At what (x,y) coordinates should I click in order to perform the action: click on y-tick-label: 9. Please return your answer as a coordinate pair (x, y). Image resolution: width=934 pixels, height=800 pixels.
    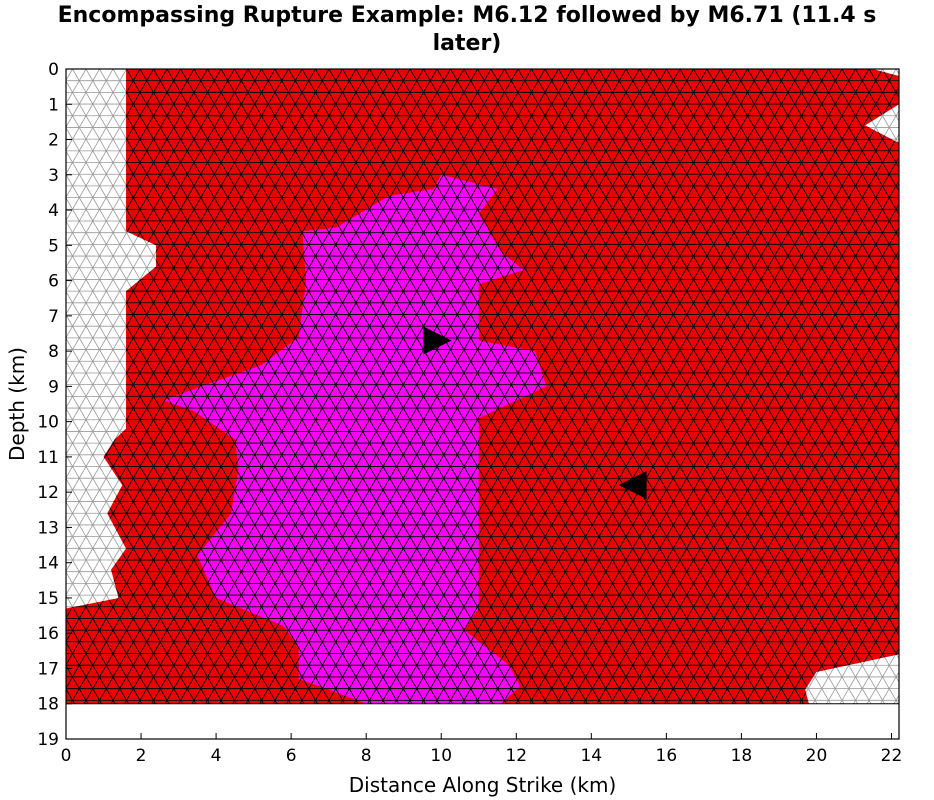
    Looking at the image, I should click on (53, 387).